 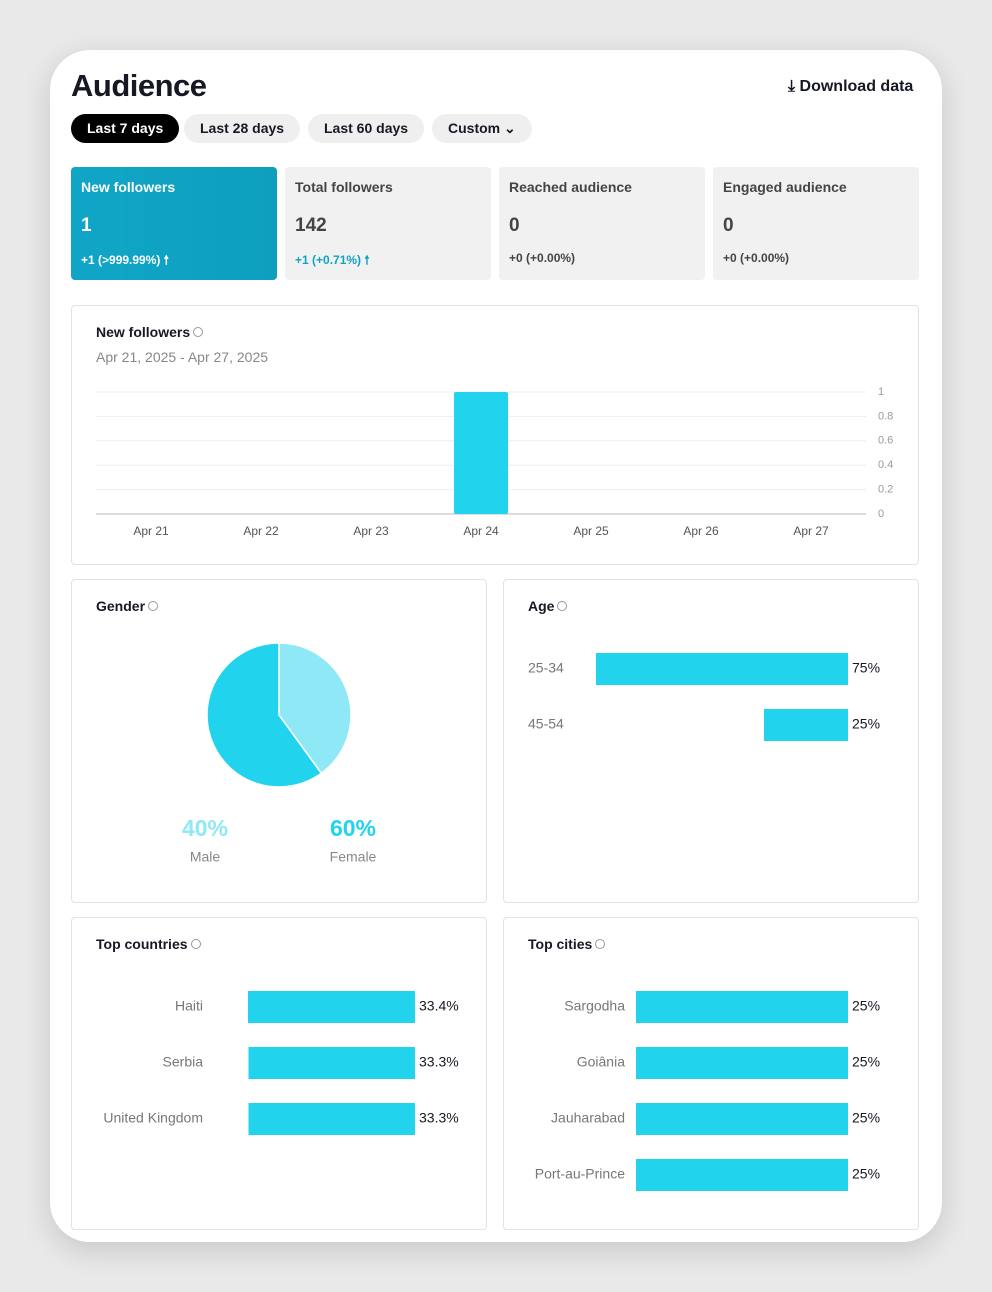 What do you see at coordinates (481, 531) in the screenshot?
I see `x-tick-label: Apr 24` at bounding box center [481, 531].